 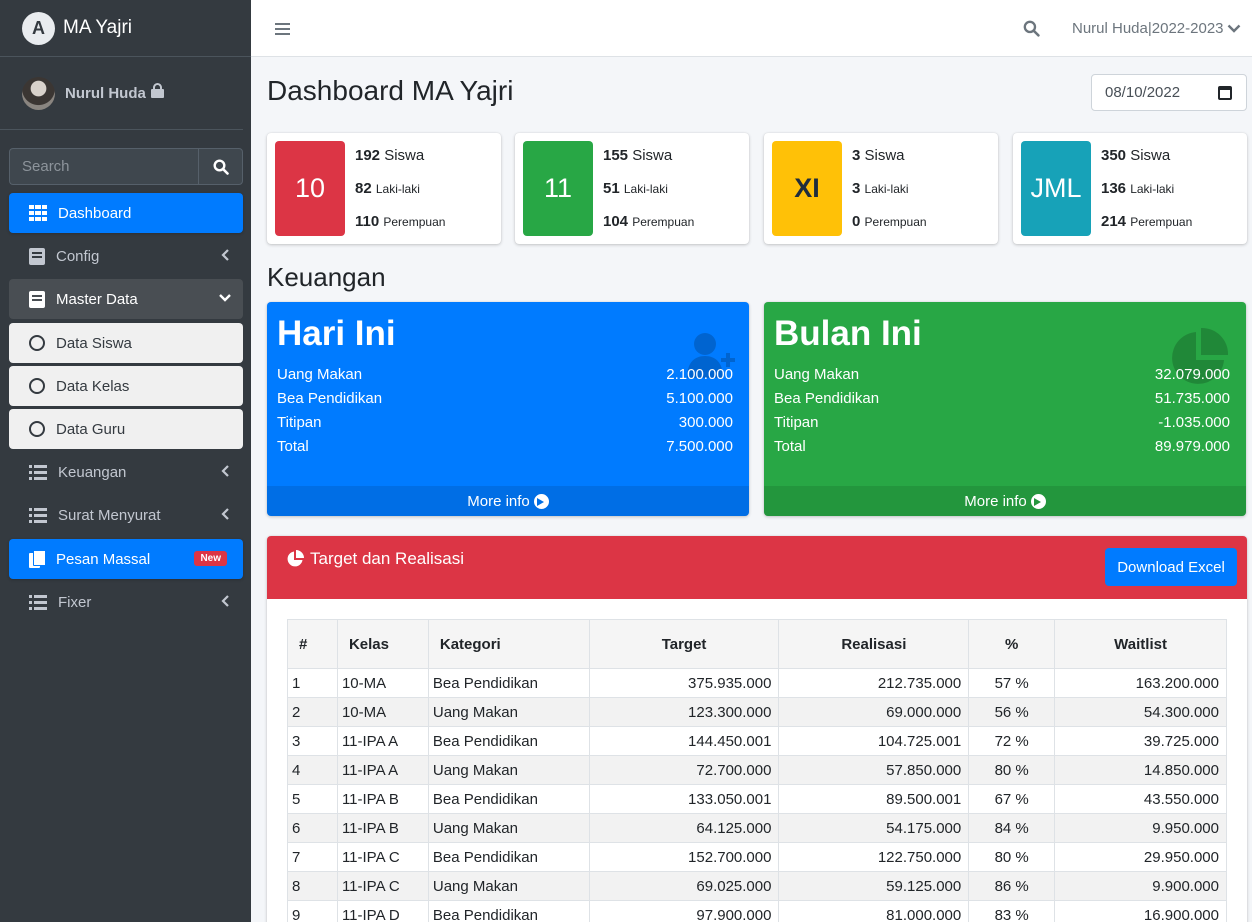 What do you see at coordinates (109, 515) in the screenshot?
I see `sidebar-item-label: Surat Menyurat` at bounding box center [109, 515].